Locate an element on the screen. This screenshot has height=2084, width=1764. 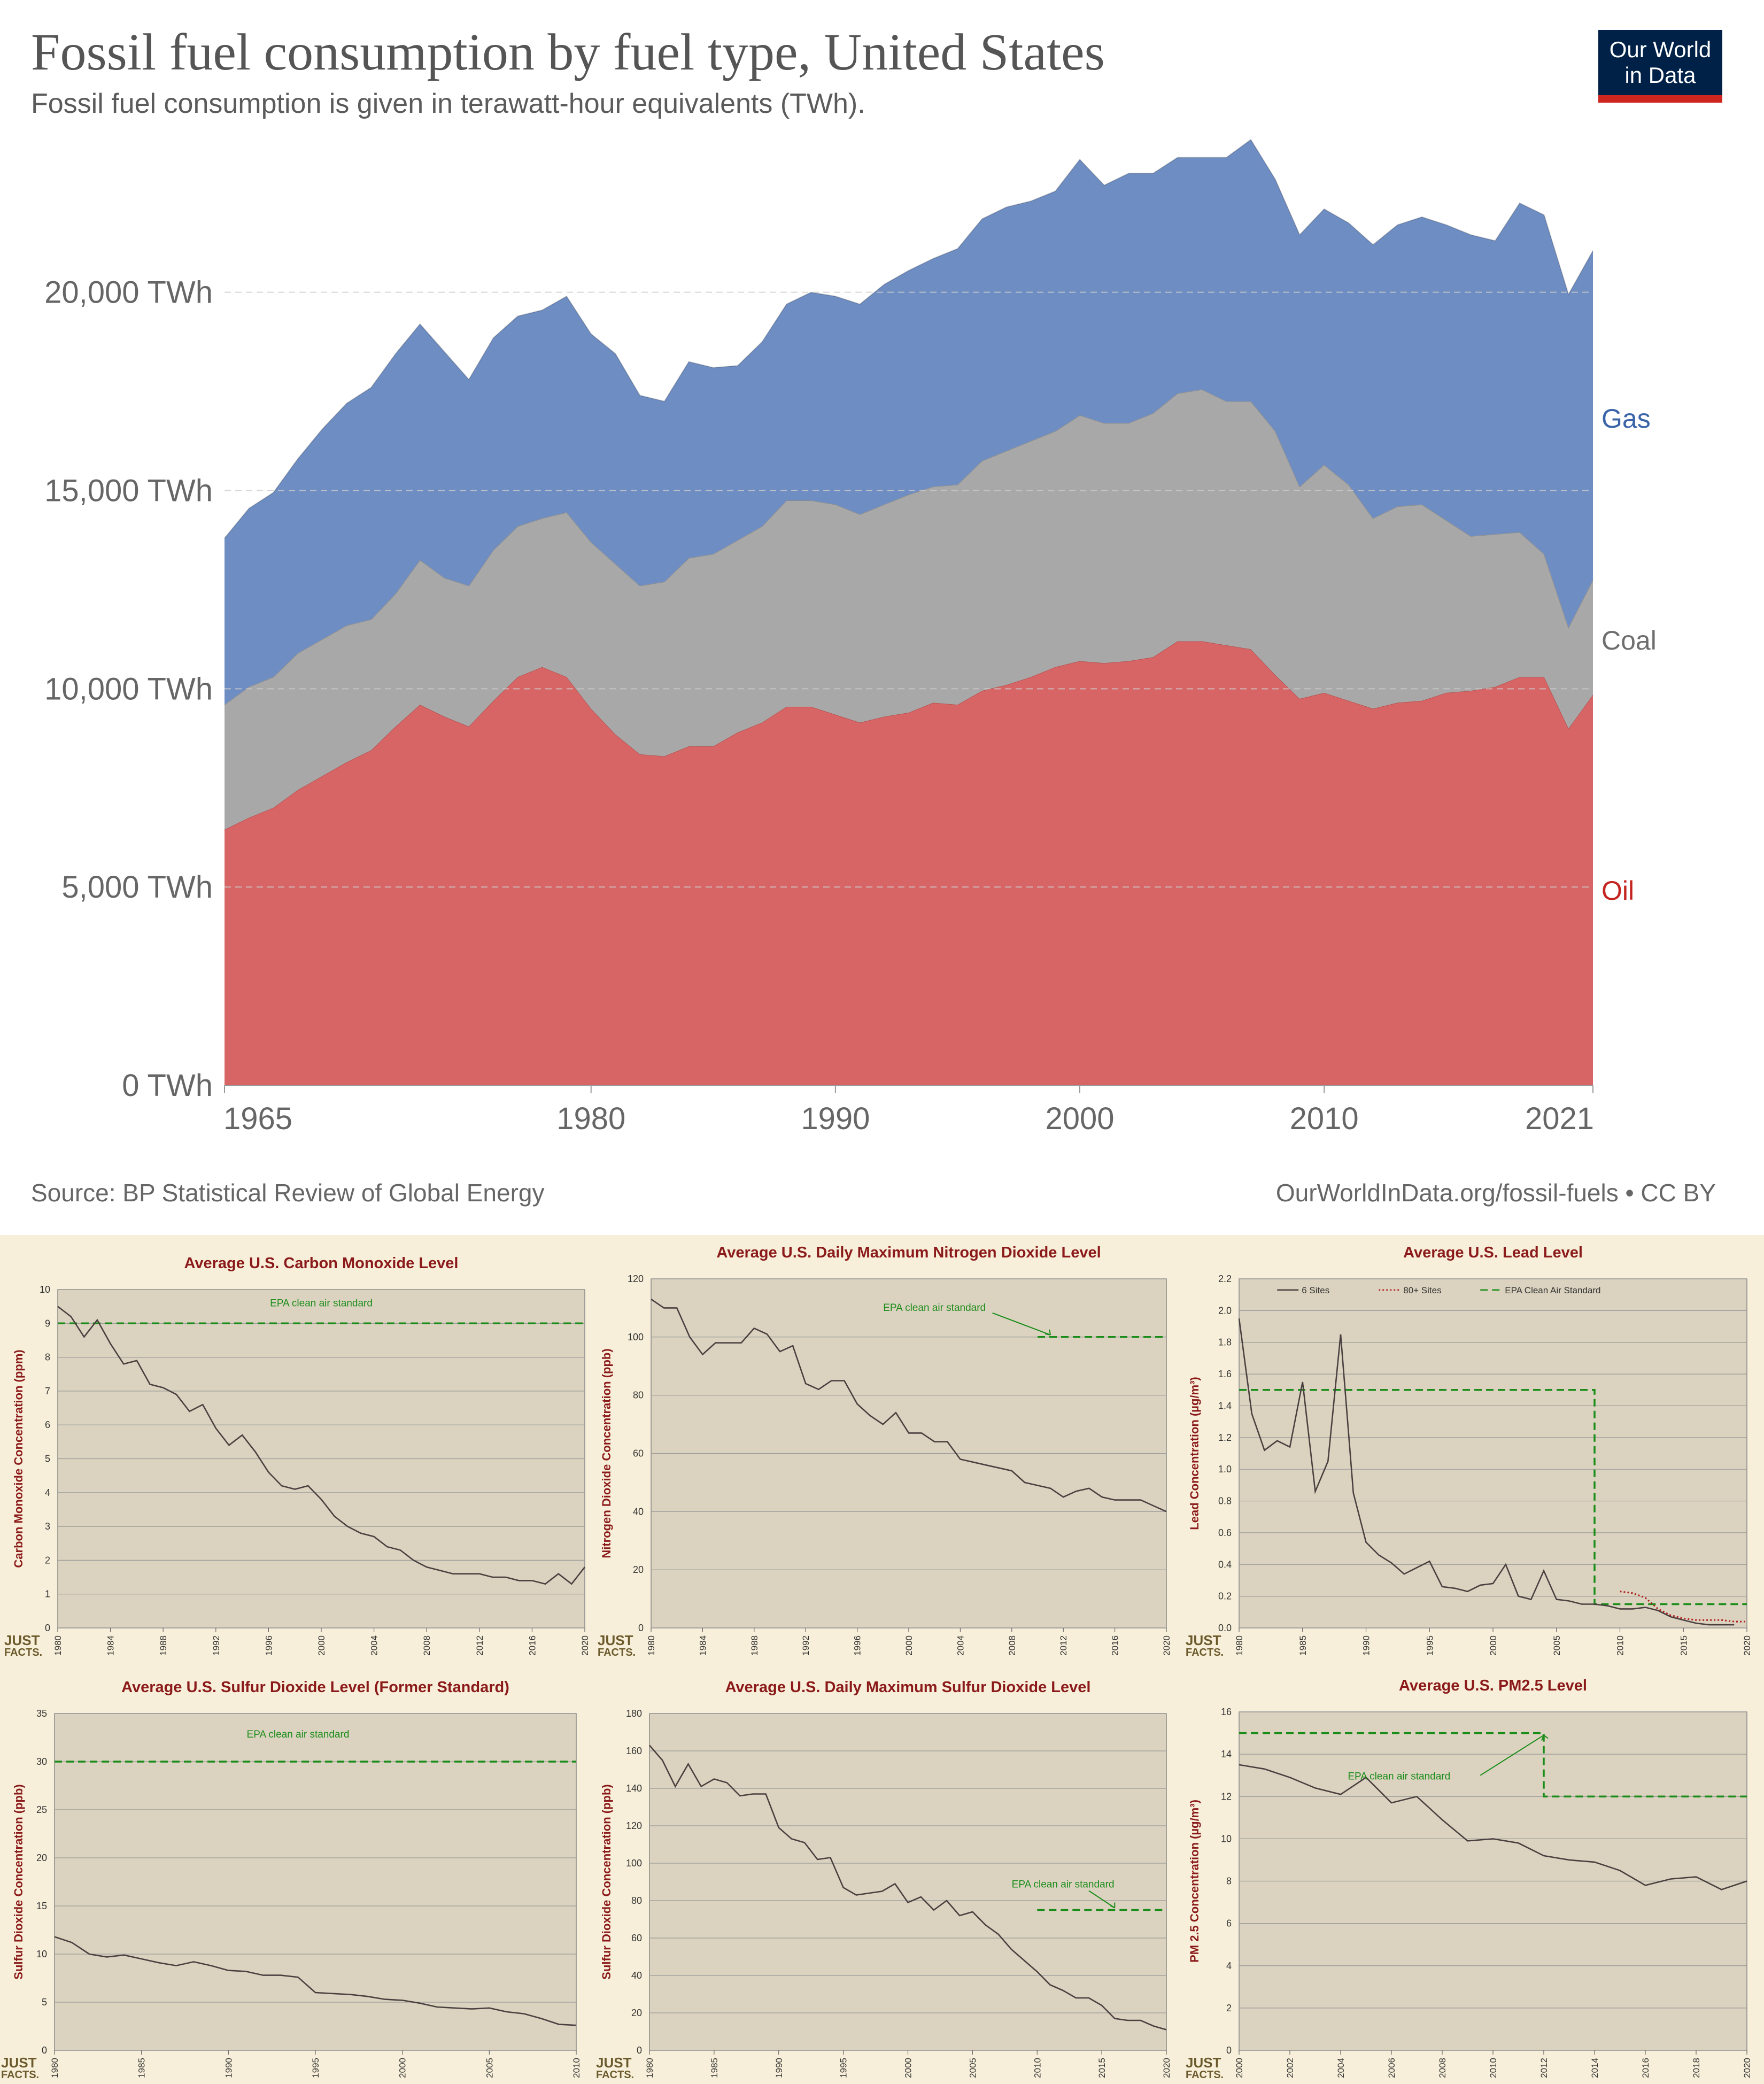
series-line-no2 is located at coordinates (909, 1405).